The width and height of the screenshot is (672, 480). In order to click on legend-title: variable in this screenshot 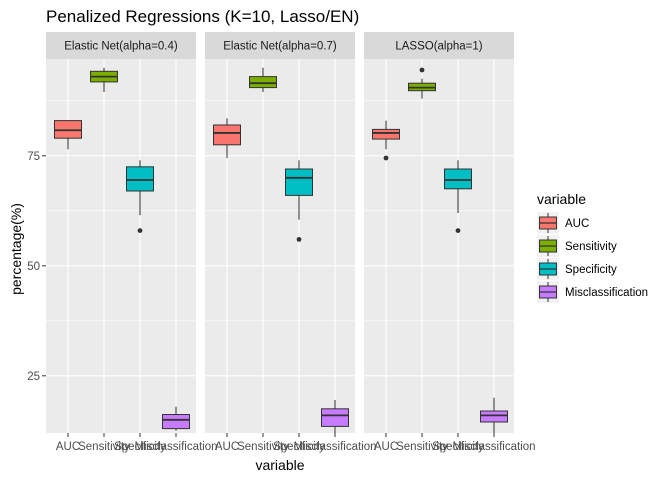, I will do `click(561, 199)`.